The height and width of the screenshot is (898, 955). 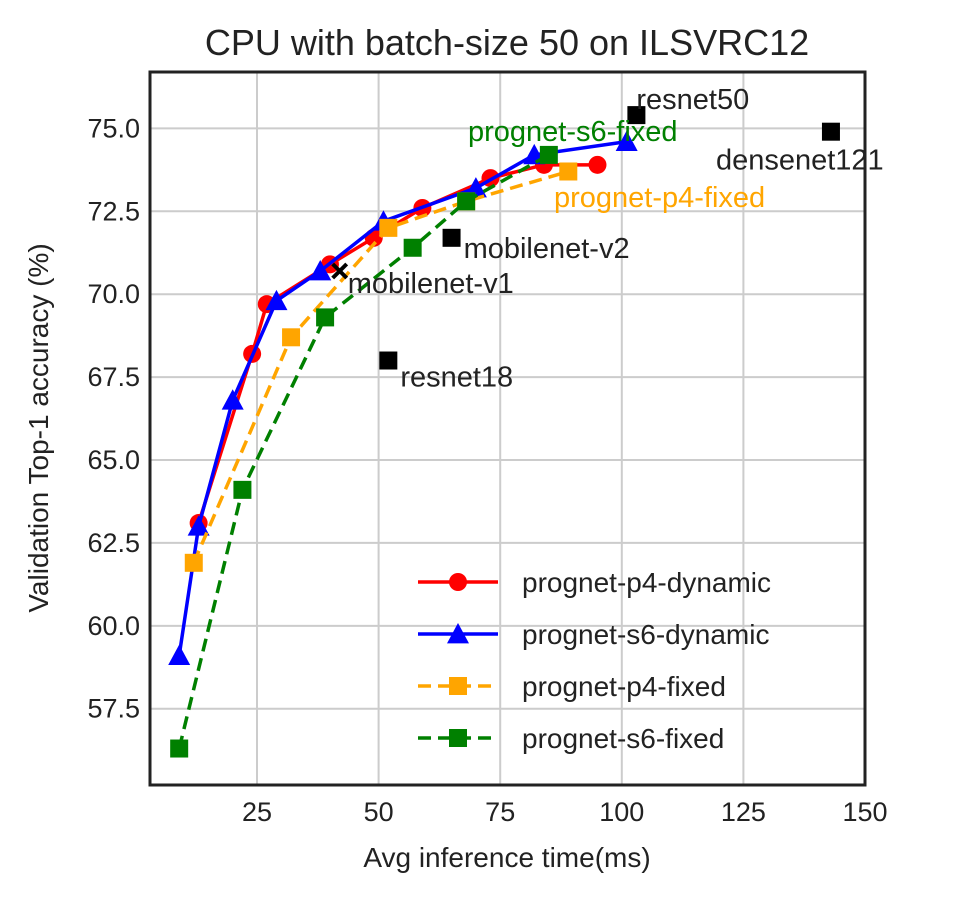 I want to click on x-tick-label: 50, so click(x=379, y=812).